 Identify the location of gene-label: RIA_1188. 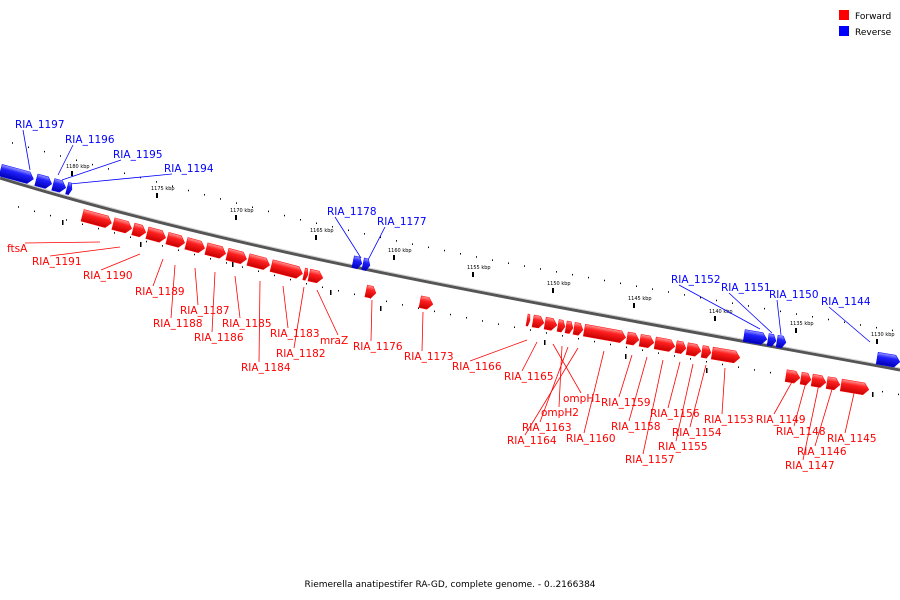
(178, 324).